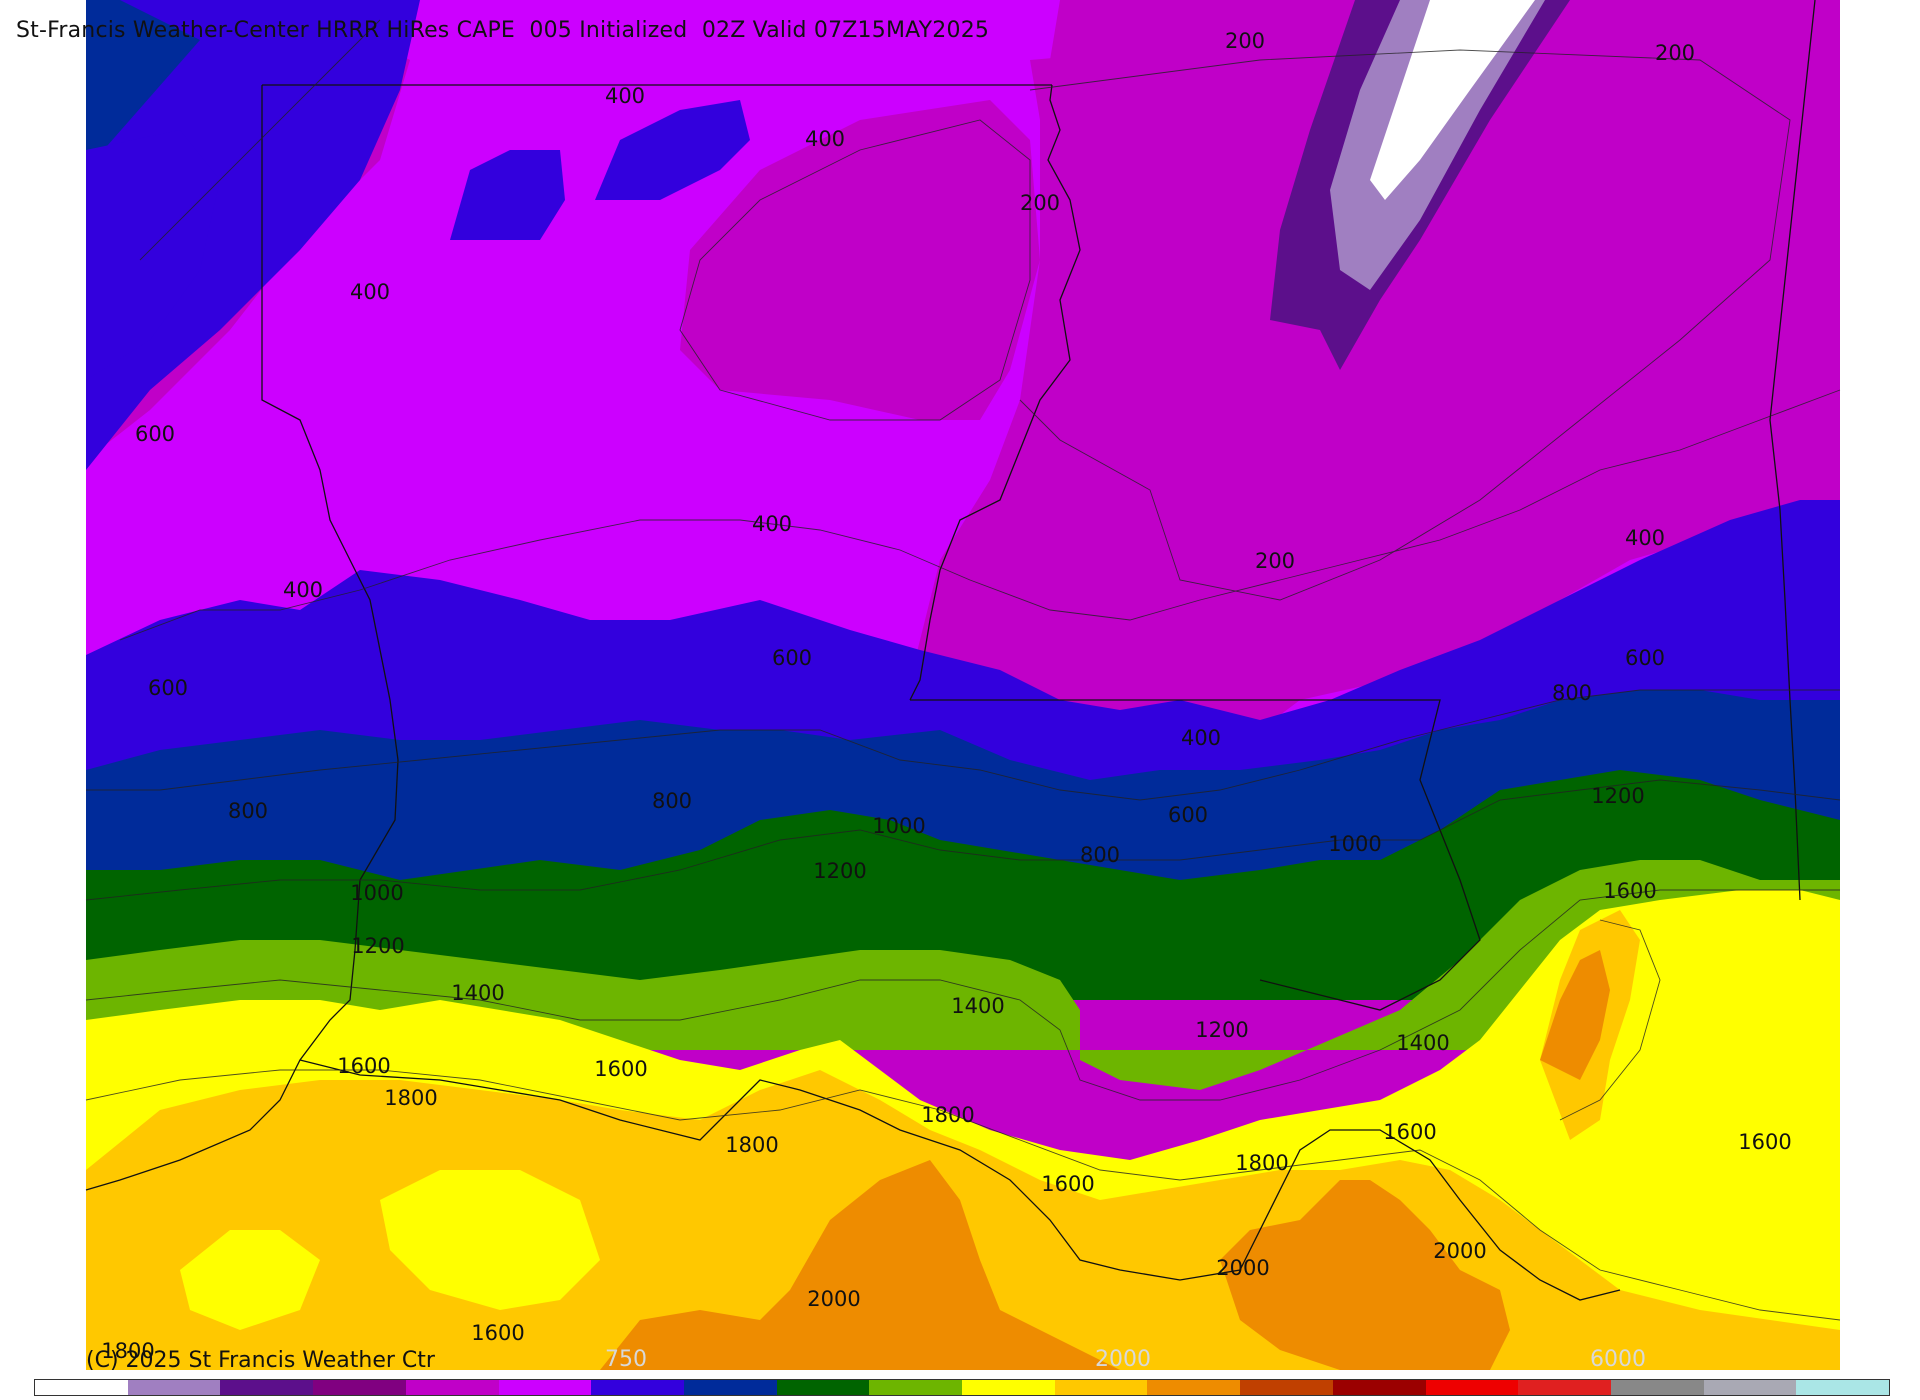 Image resolution: width=1920 pixels, height=1400 pixels. I want to click on cape-fill-magenta-interior, so click(860, 260).